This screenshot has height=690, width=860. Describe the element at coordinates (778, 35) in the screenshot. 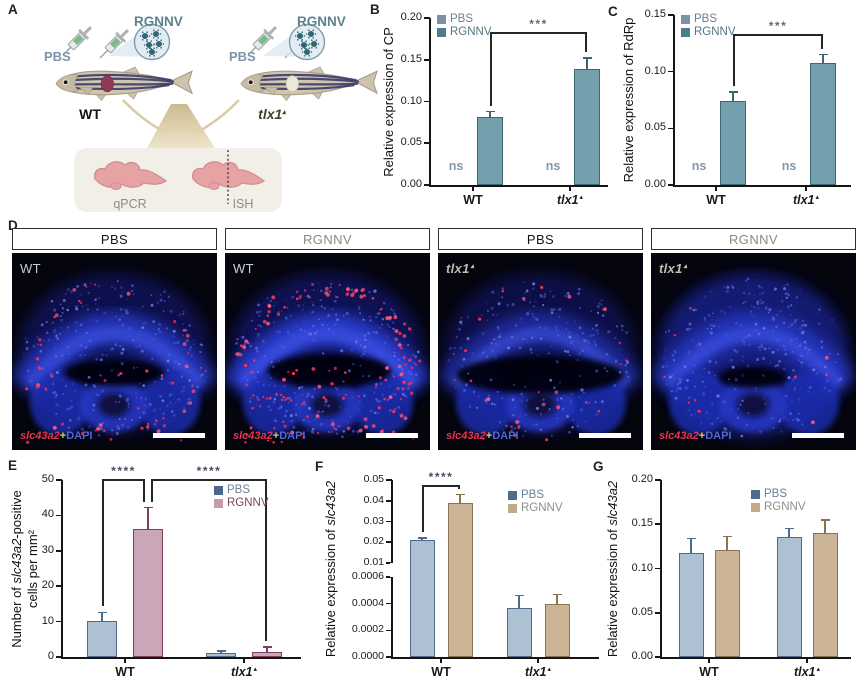

I see `bracket-line` at that location.